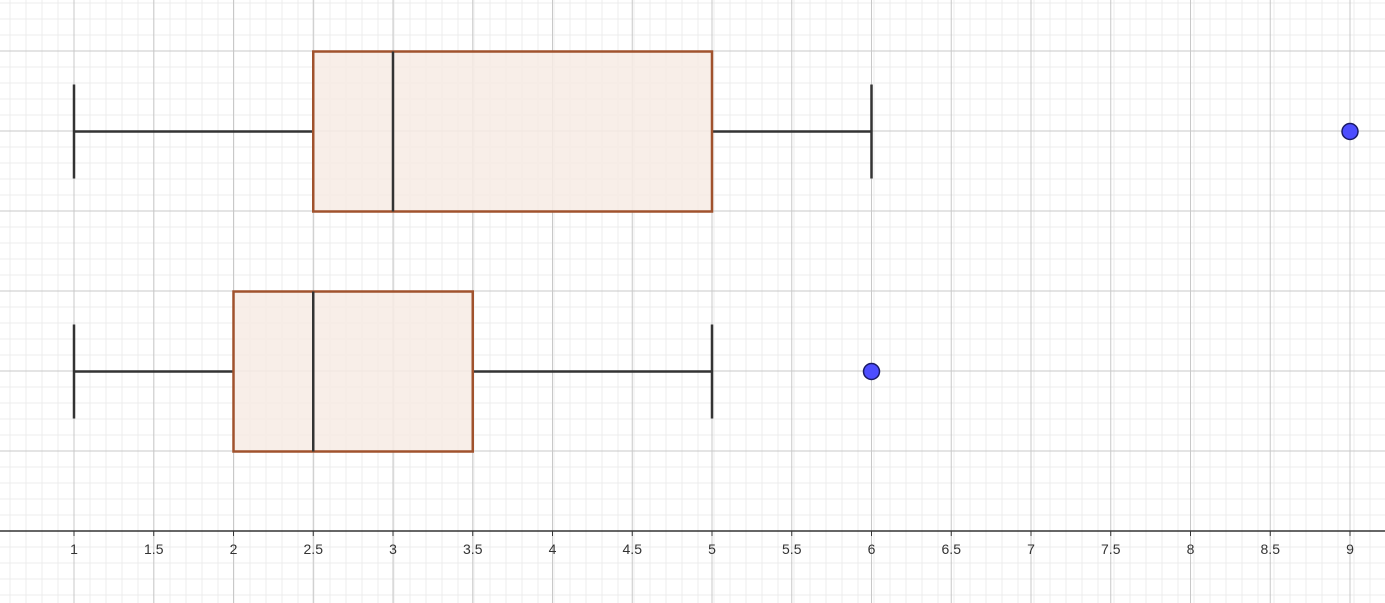 The image size is (1385, 603). Describe the element at coordinates (314, 549) in the screenshot. I see `x-tick-label: 2.5` at that location.